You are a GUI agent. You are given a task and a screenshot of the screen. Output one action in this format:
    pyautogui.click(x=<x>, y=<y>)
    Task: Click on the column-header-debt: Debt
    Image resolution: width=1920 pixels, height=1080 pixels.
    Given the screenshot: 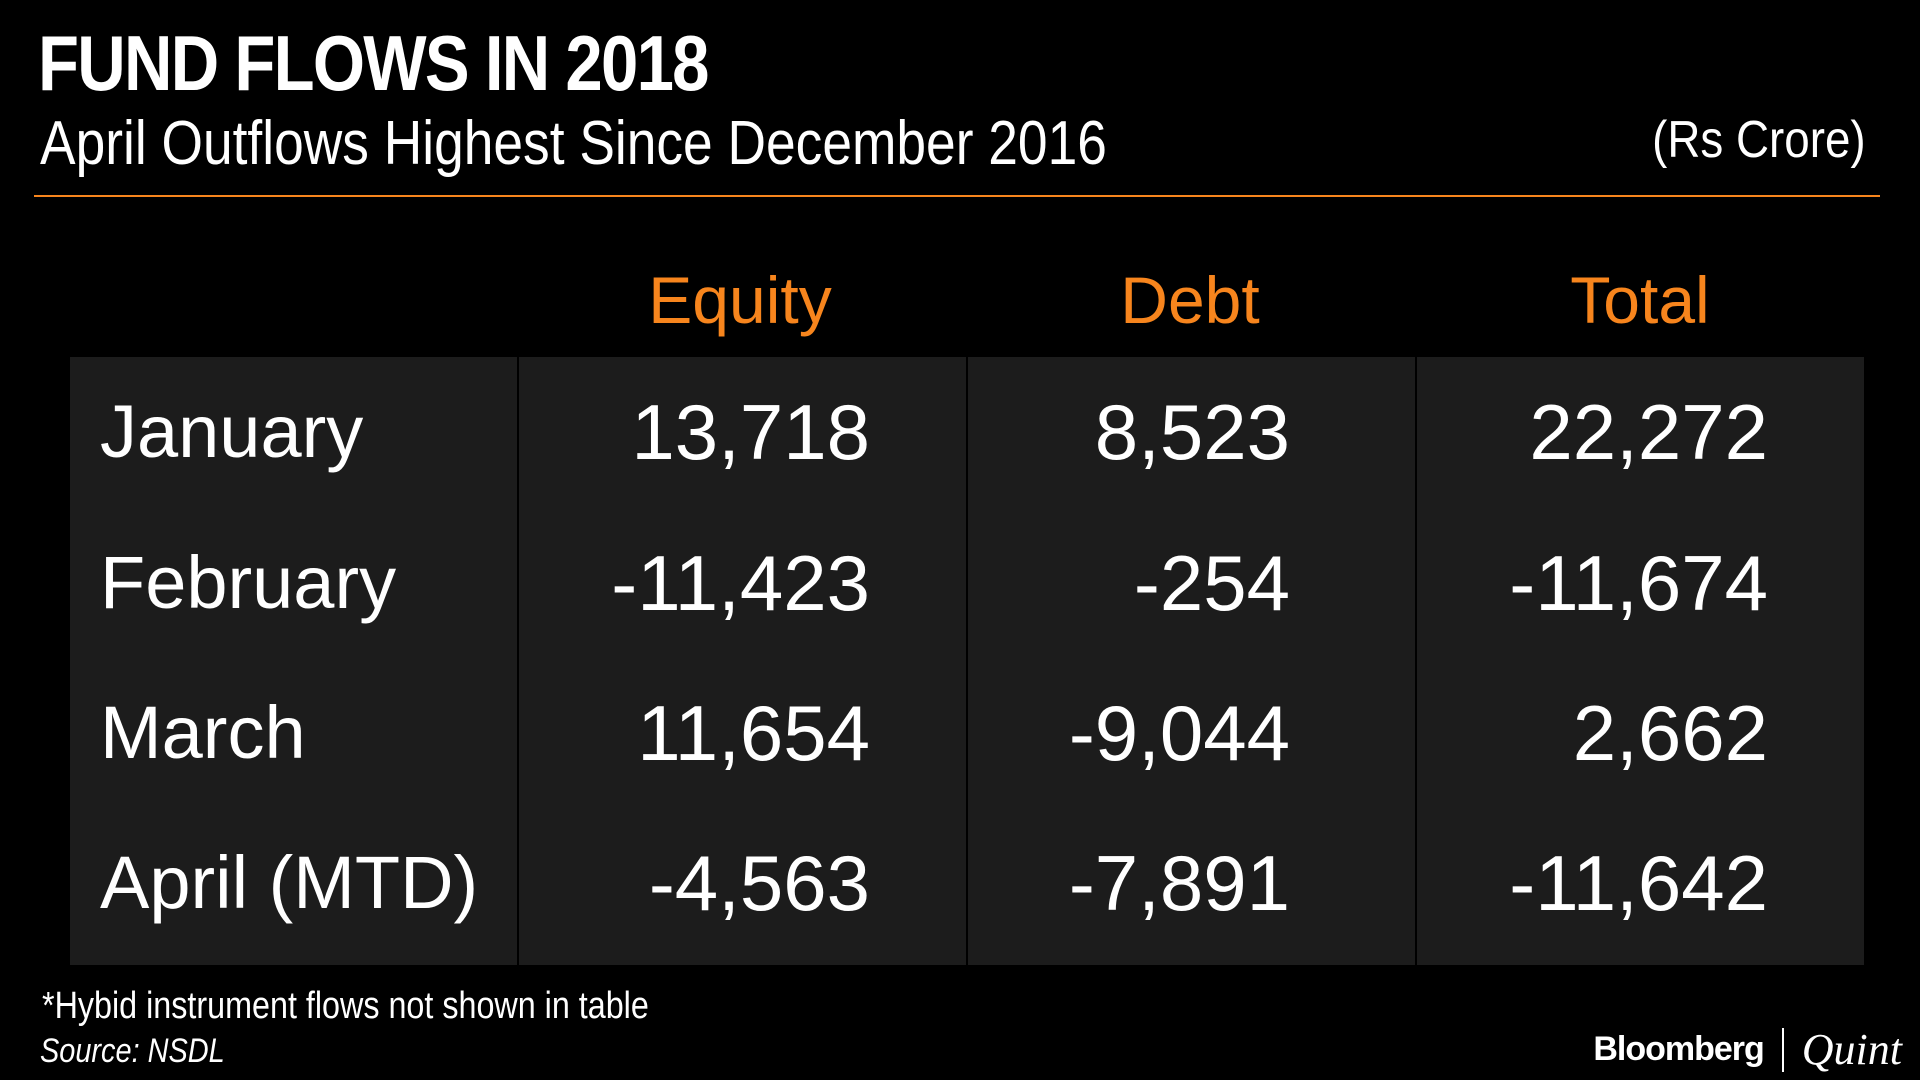 What is the action you would take?
    pyautogui.click(x=1190, y=300)
    